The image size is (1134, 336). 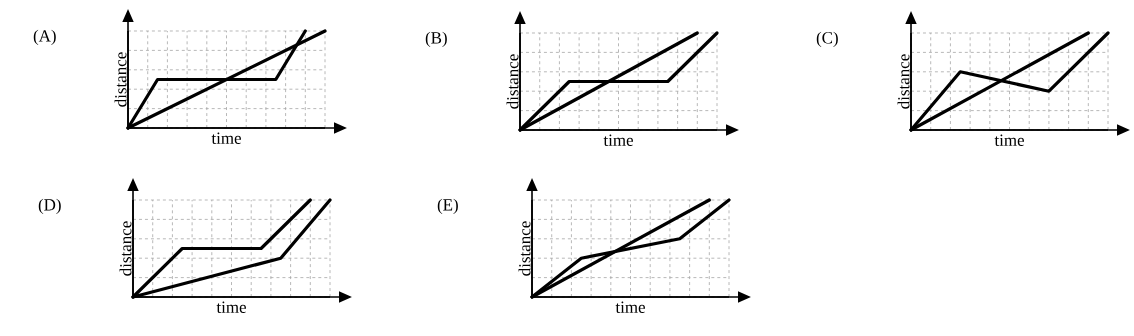 I want to click on chart-title: (D), so click(x=49, y=206).